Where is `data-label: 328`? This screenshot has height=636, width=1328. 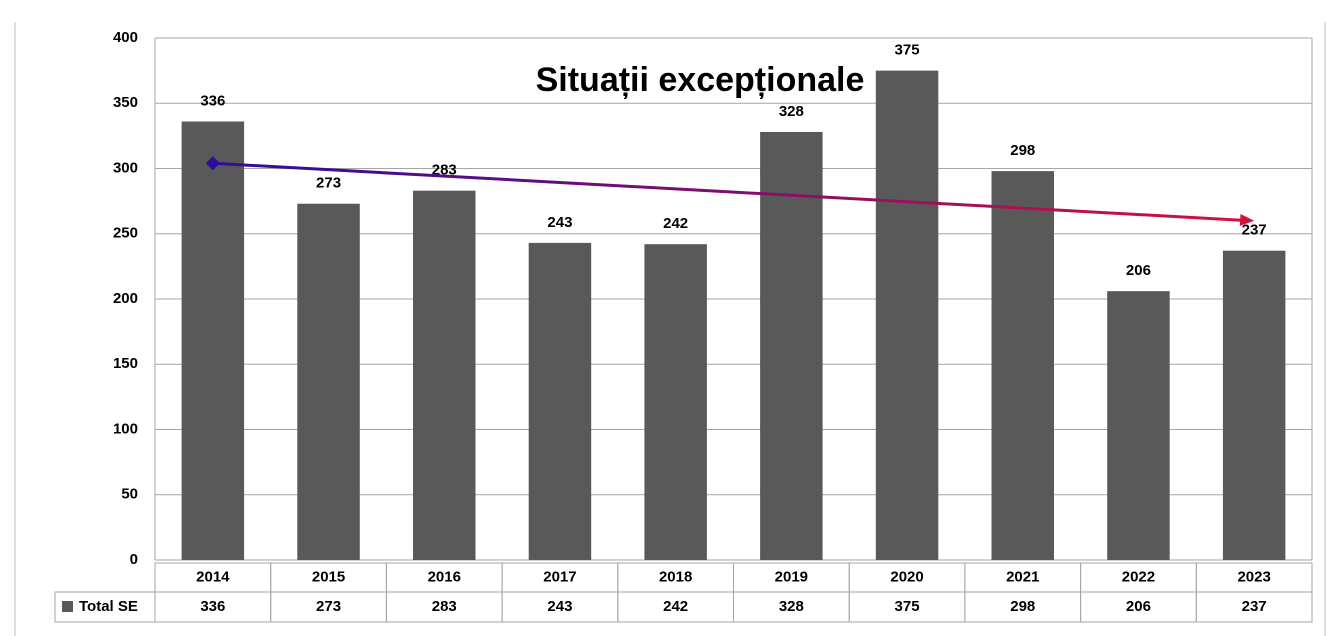 data-label: 328 is located at coordinates (791, 111).